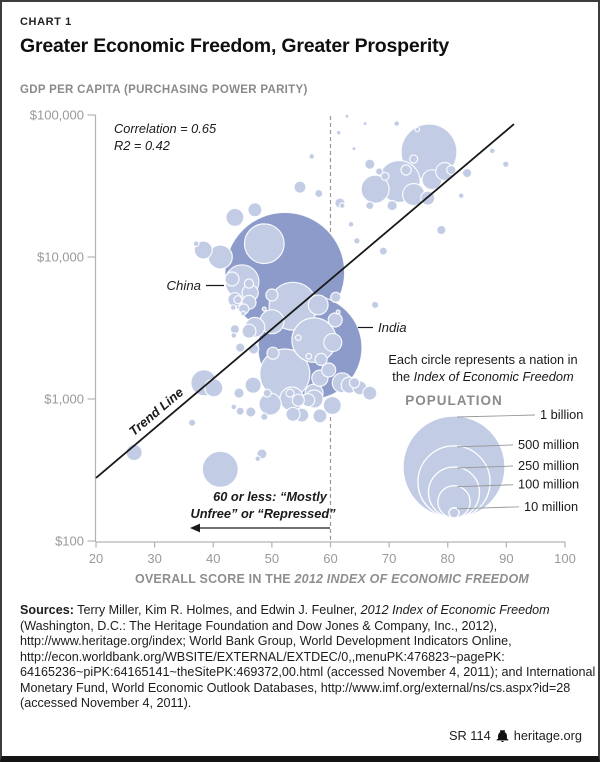 The image size is (600, 762). Describe the element at coordinates (547, 735) in the screenshot. I see `site-label: heritage.org` at that location.